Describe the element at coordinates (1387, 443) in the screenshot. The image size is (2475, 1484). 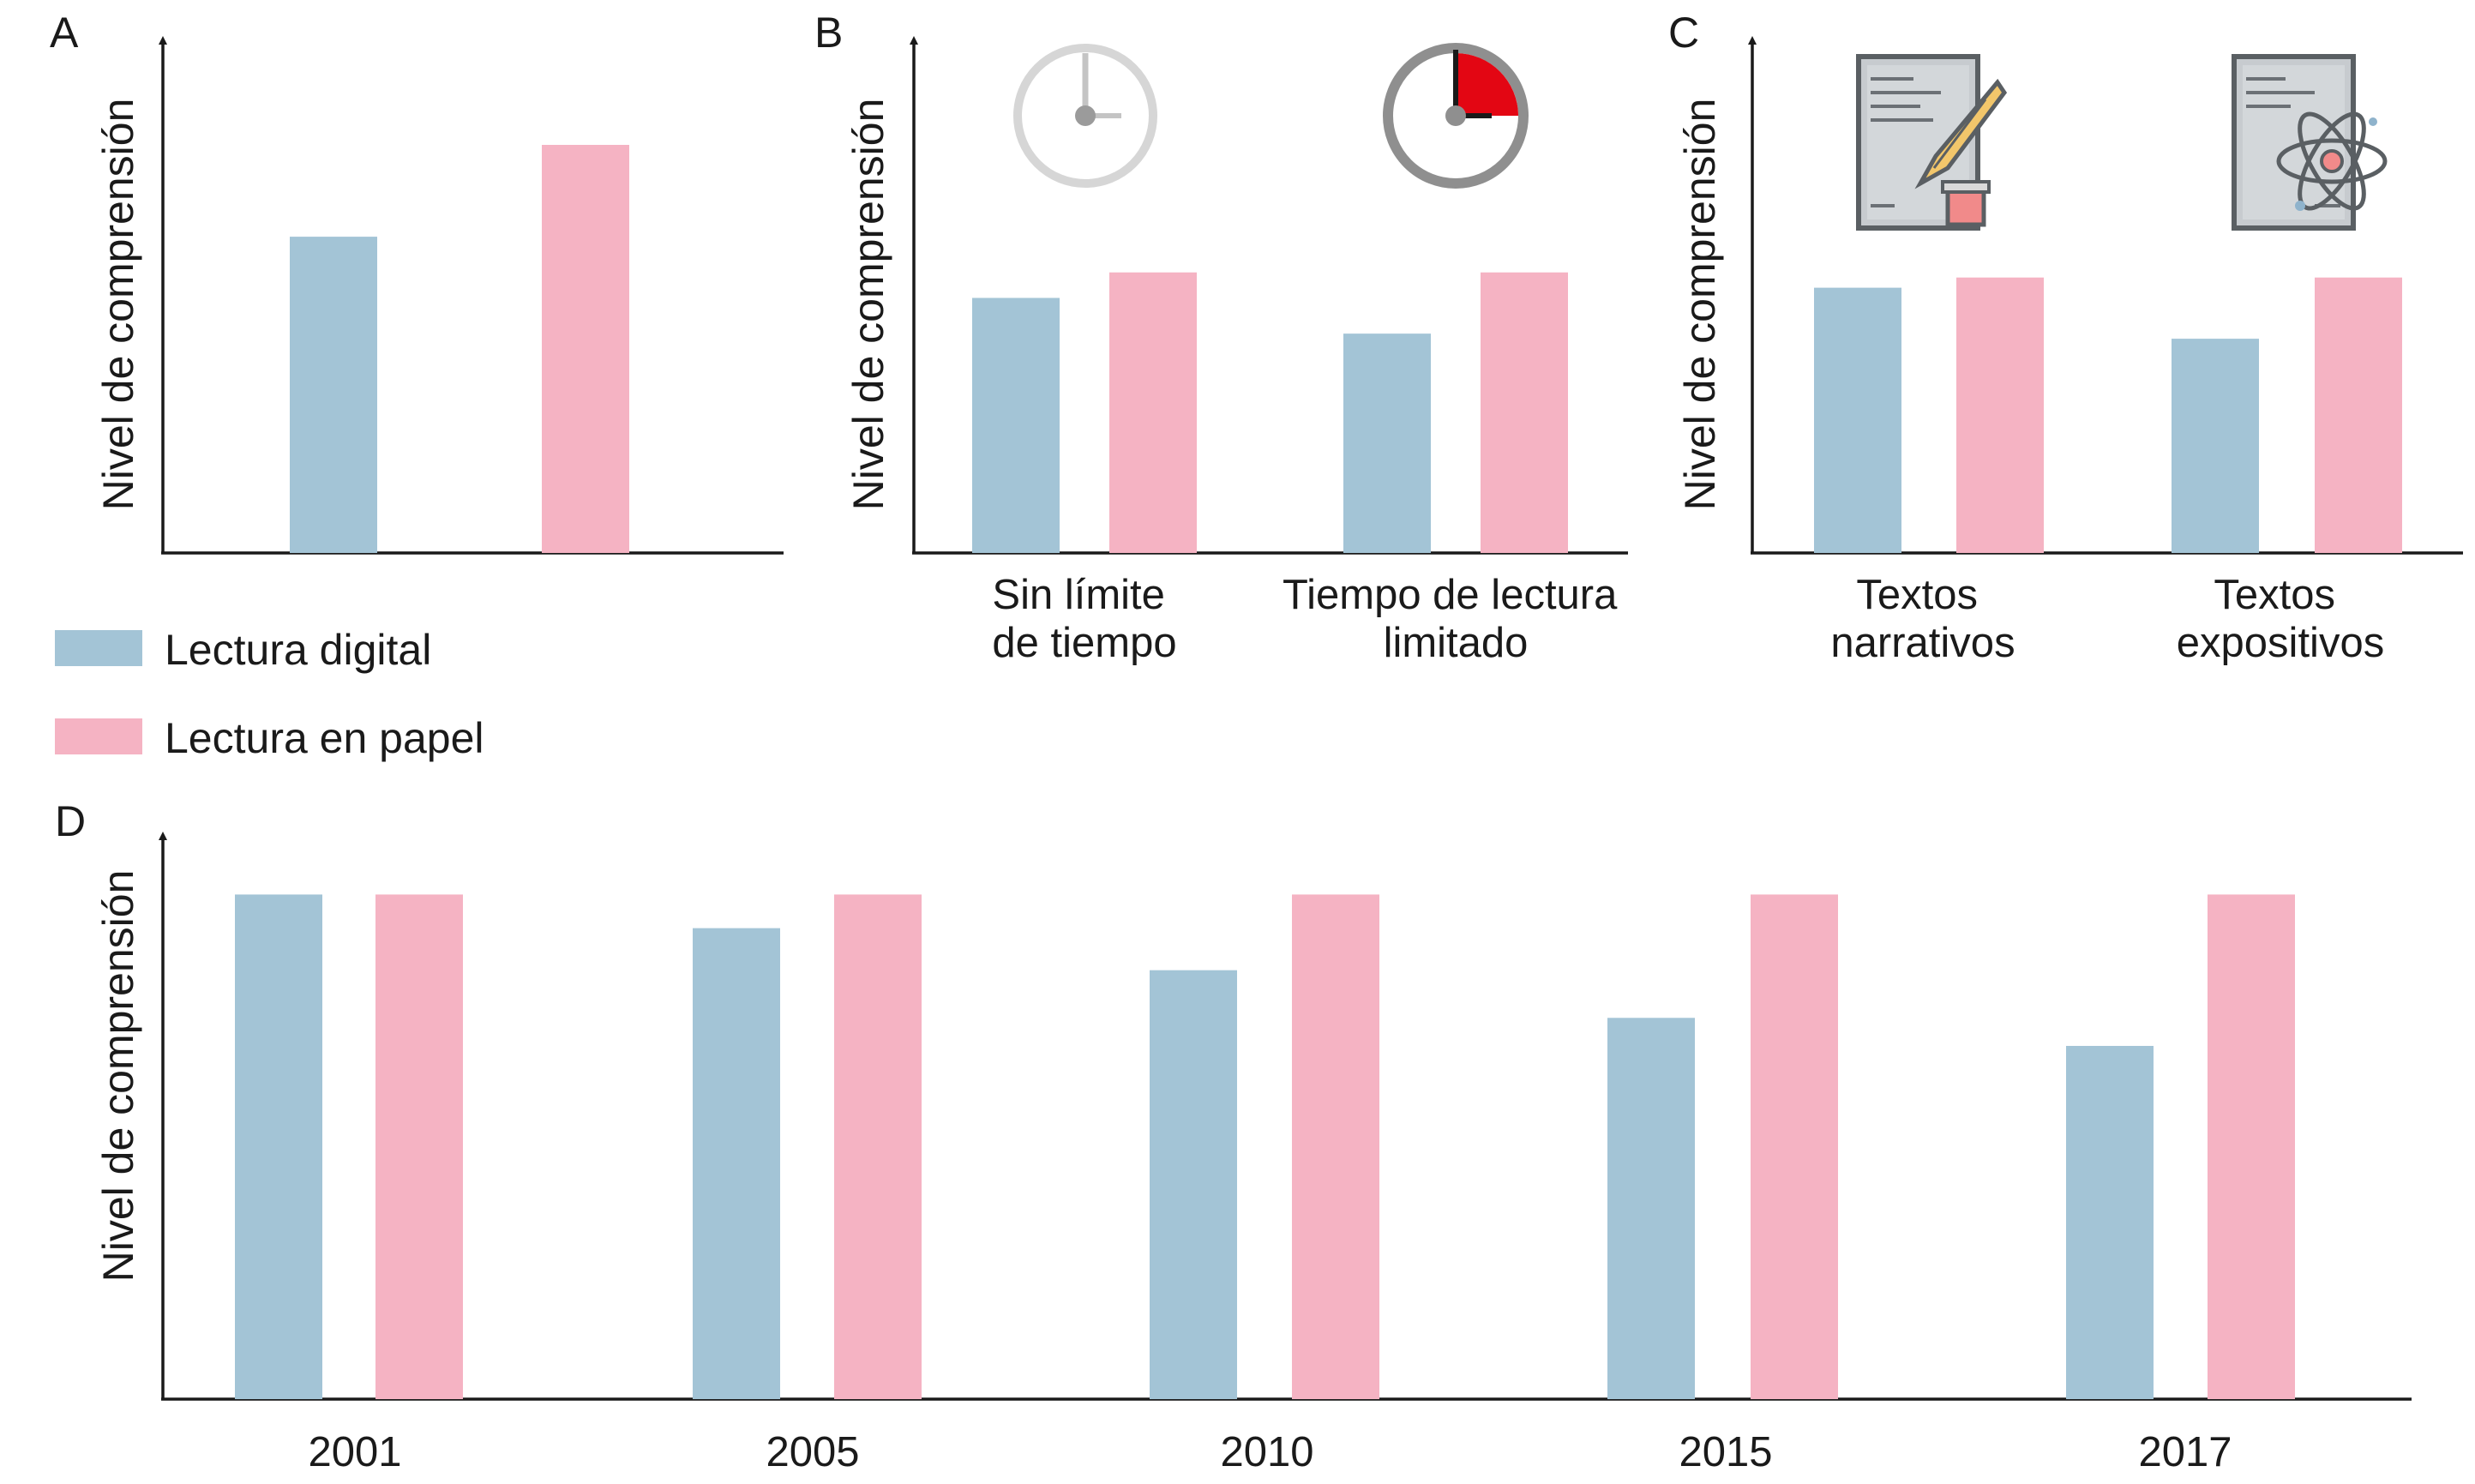
I see `bar-b-limited-digital` at that location.